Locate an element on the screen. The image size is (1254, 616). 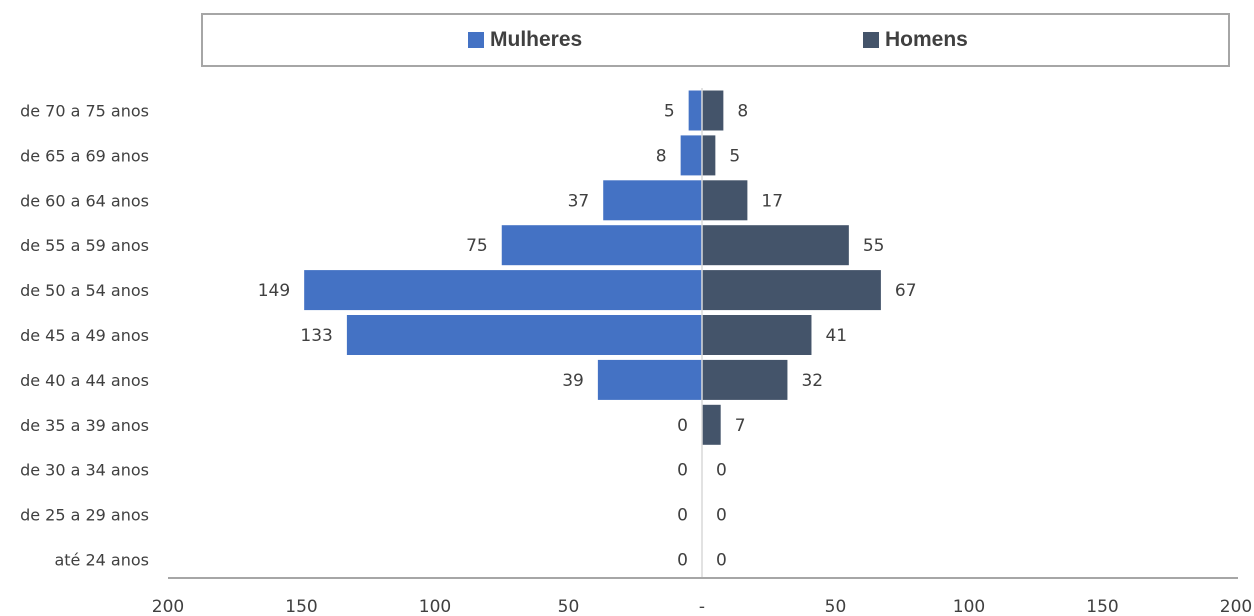
x-tick-label: - is located at coordinates (702, 606).